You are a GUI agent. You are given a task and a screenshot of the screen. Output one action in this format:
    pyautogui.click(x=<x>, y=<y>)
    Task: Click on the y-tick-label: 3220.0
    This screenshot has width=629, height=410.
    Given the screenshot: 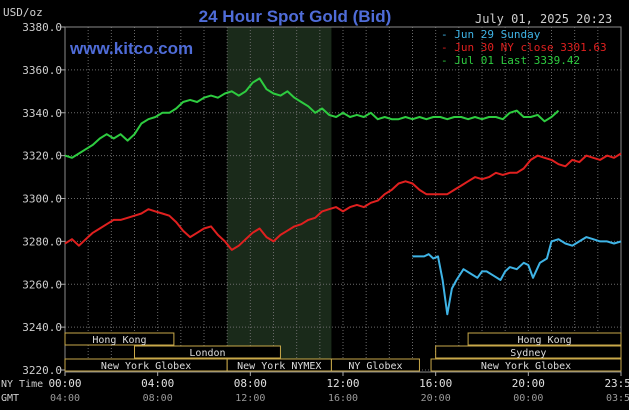 What is the action you would take?
    pyautogui.click(x=42, y=370)
    